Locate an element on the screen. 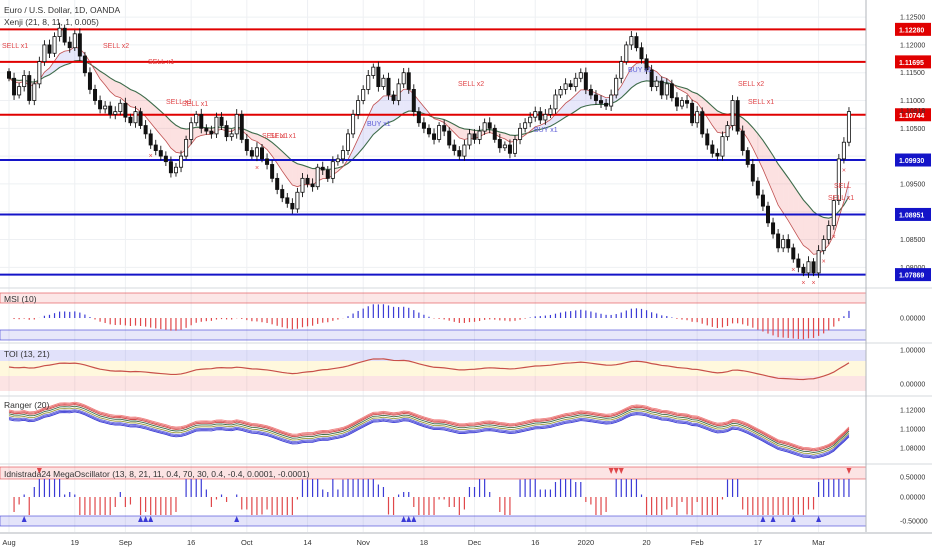 The height and width of the screenshot is (555, 932). toi-lower-zone is located at coordinates (433, 383).